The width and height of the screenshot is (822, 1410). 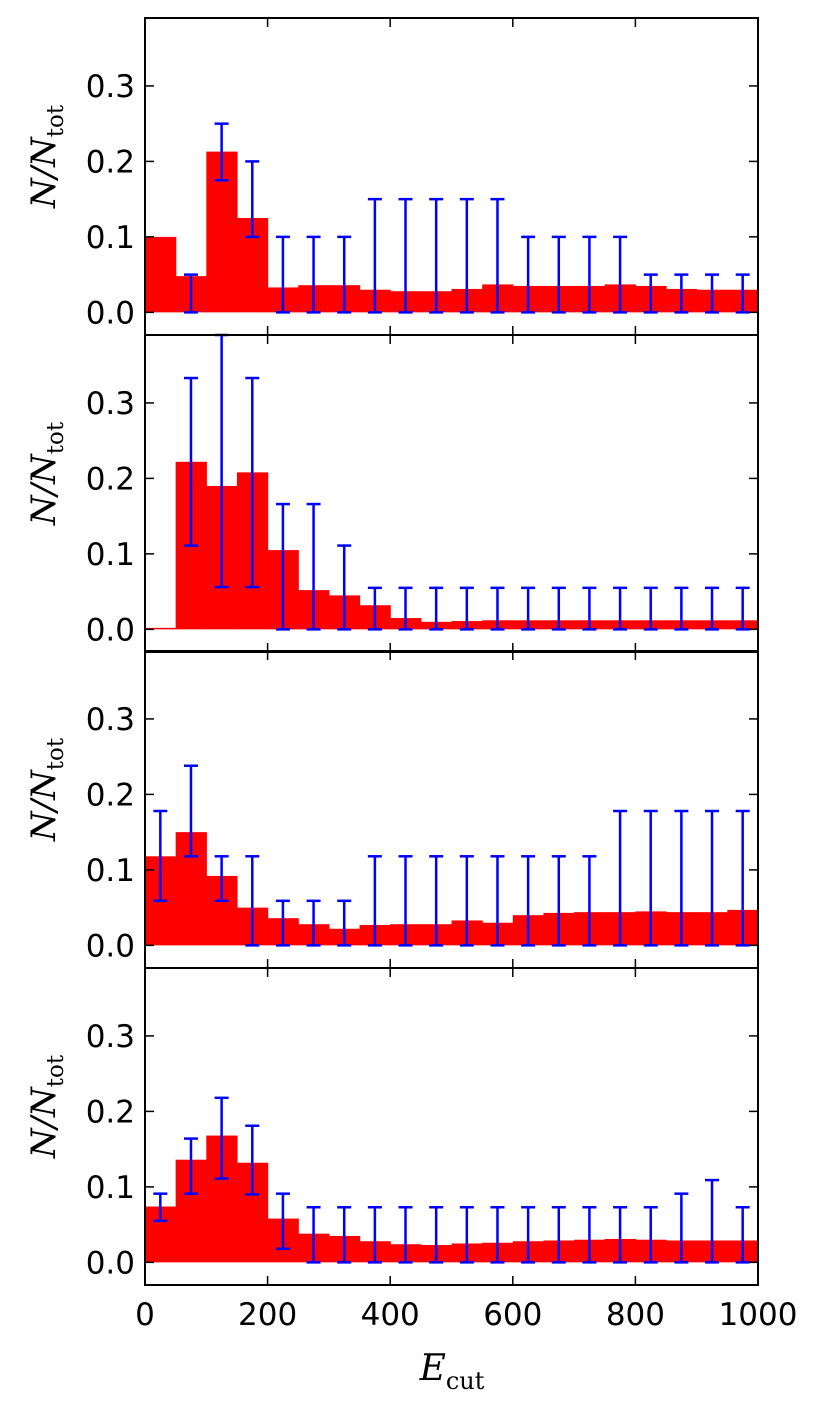 What do you see at coordinates (512, 1315) in the screenshot?
I see `x-tick-label: 600` at bounding box center [512, 1315].